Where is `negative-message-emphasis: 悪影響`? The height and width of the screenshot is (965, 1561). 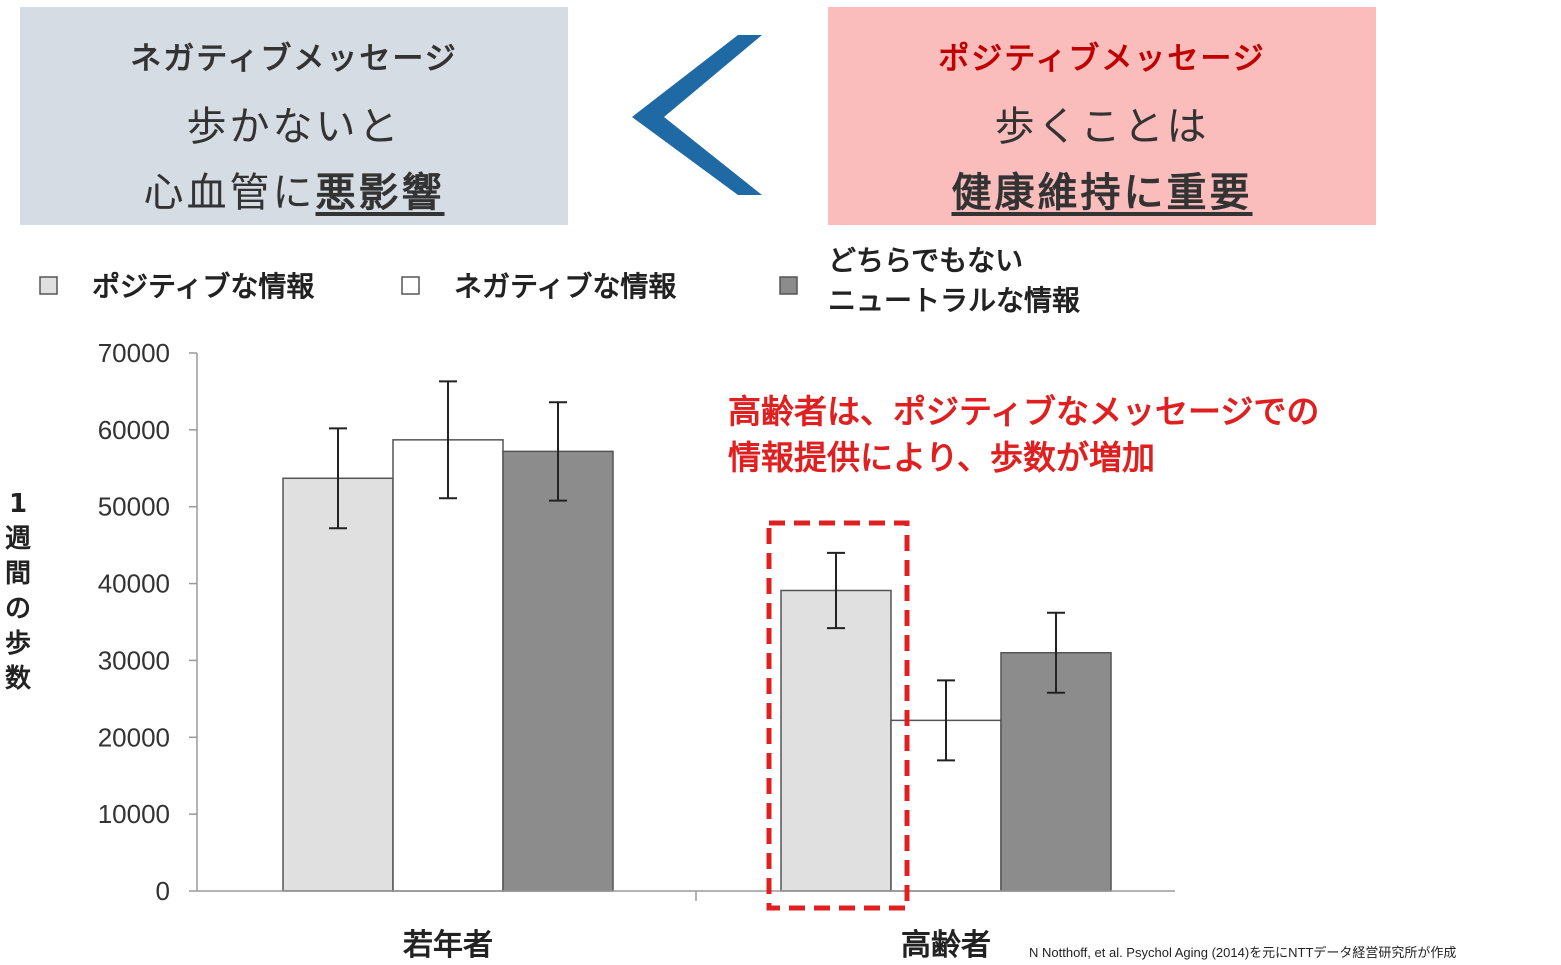
negative-message-emphasis: 悪影響 is located at coordinates (380, 193).